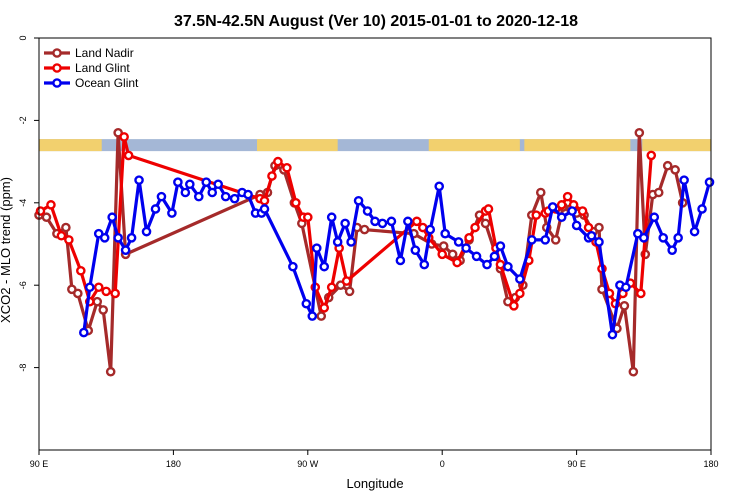 The height and width of the screenshot is (500, 750). I want to click on legend-label: Ocean Glint, so click(107, 83).